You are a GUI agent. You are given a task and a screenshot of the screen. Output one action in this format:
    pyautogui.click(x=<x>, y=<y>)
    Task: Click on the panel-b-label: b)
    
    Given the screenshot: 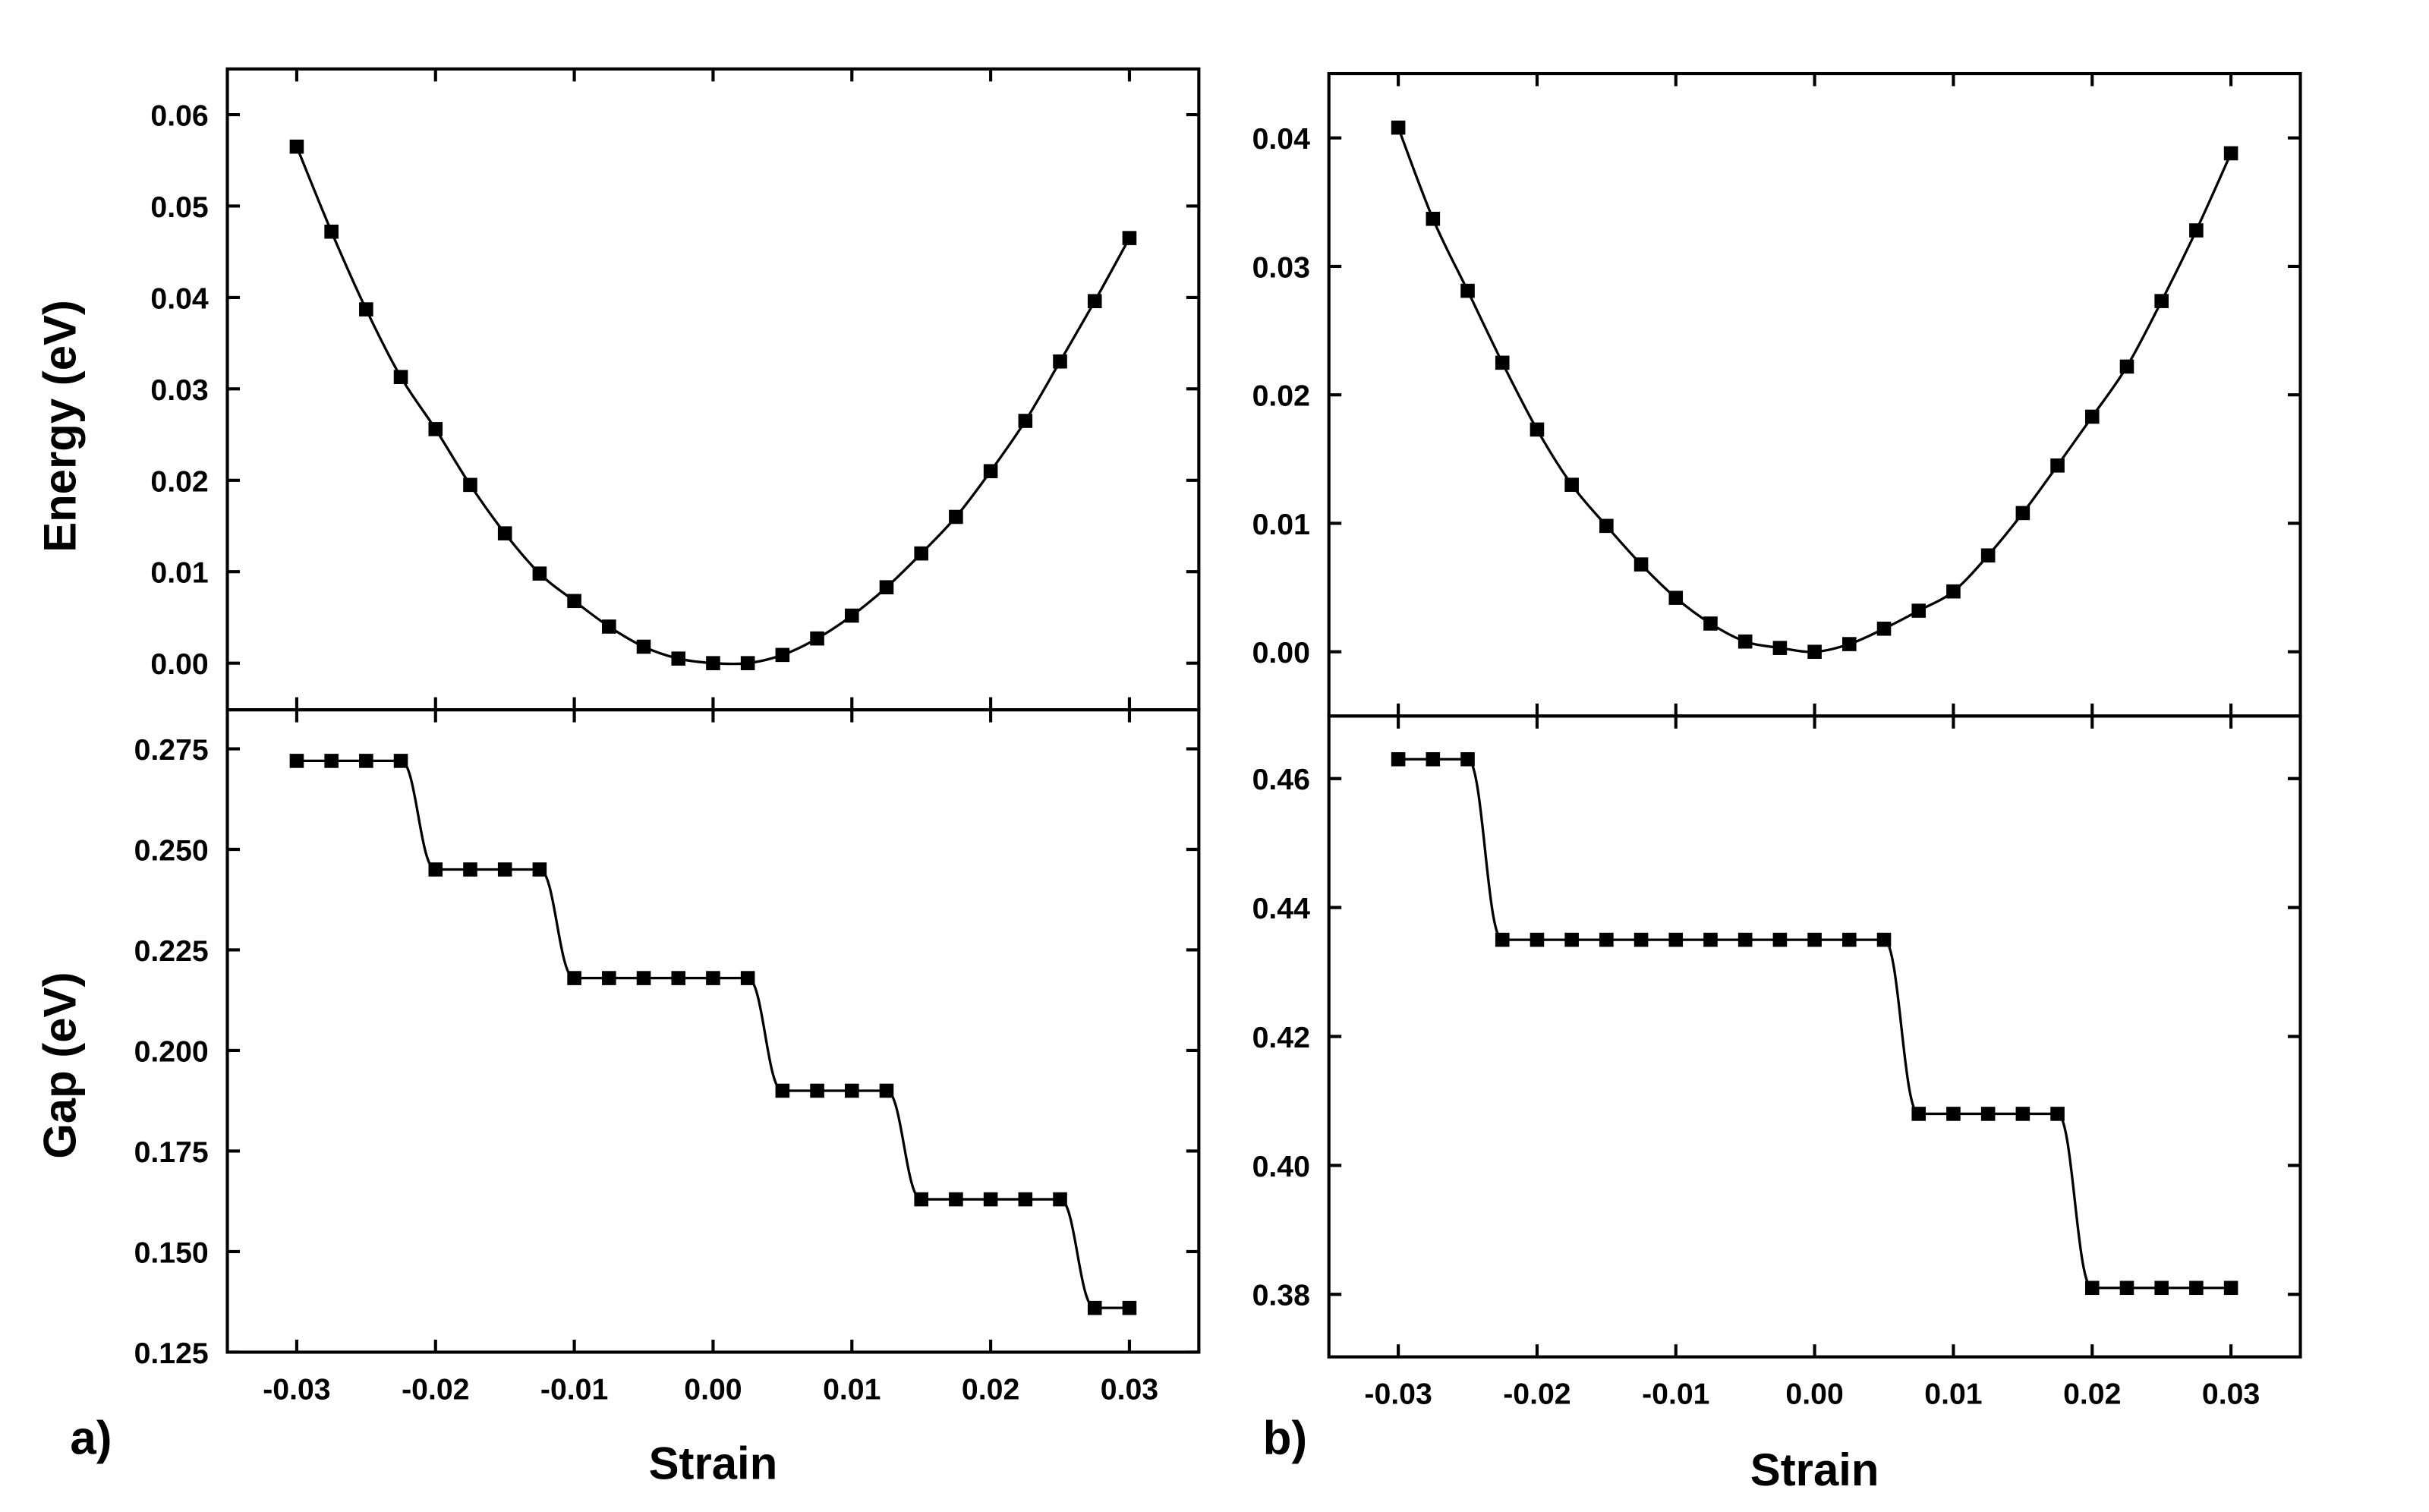 What is the action you would take?
    pyautogui.click(x=1285, y=1439)
    